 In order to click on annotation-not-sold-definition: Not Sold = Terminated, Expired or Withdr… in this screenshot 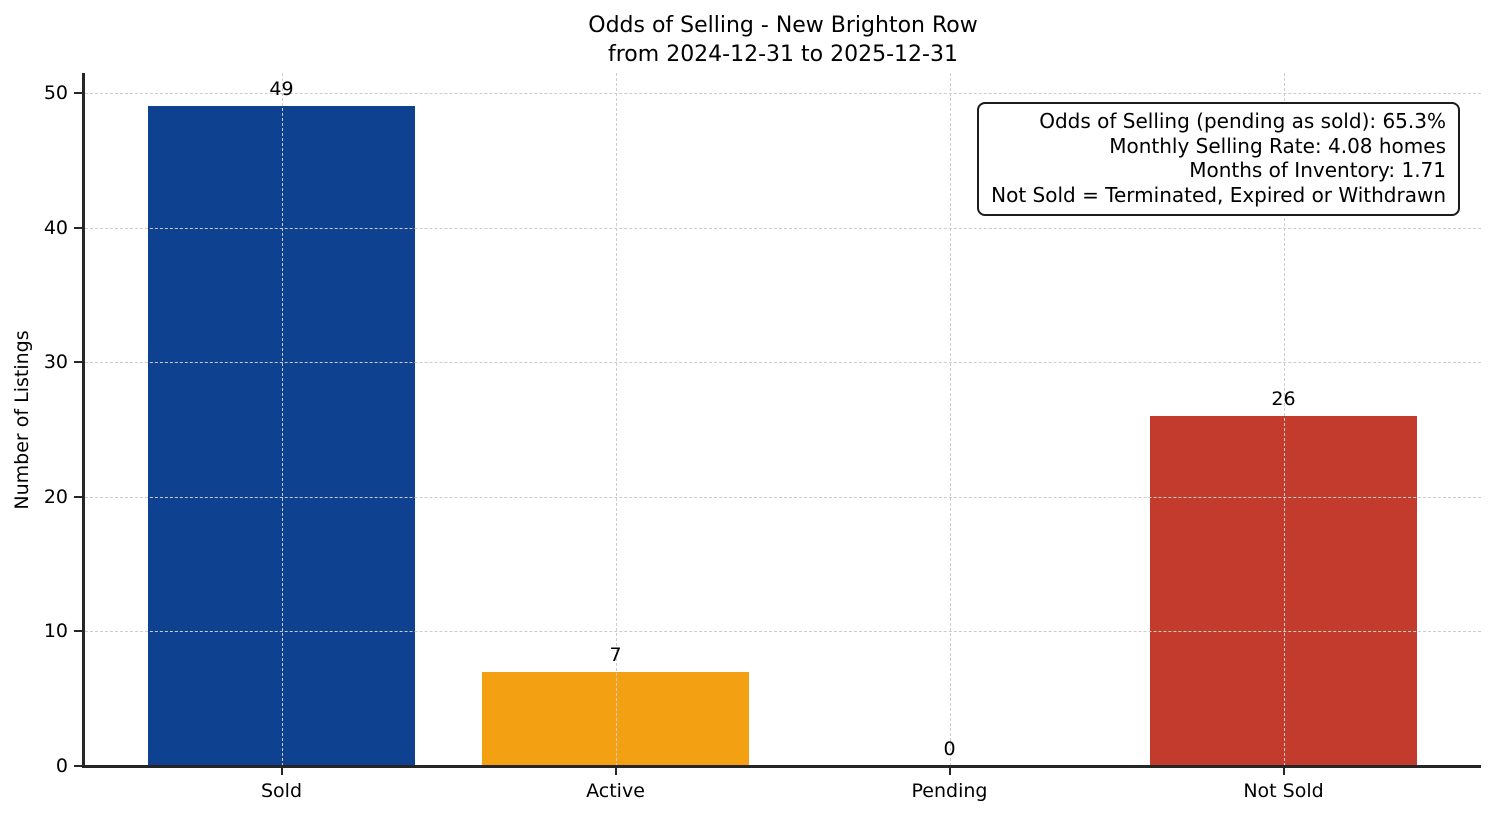, I will do `click(1218, 194)`.